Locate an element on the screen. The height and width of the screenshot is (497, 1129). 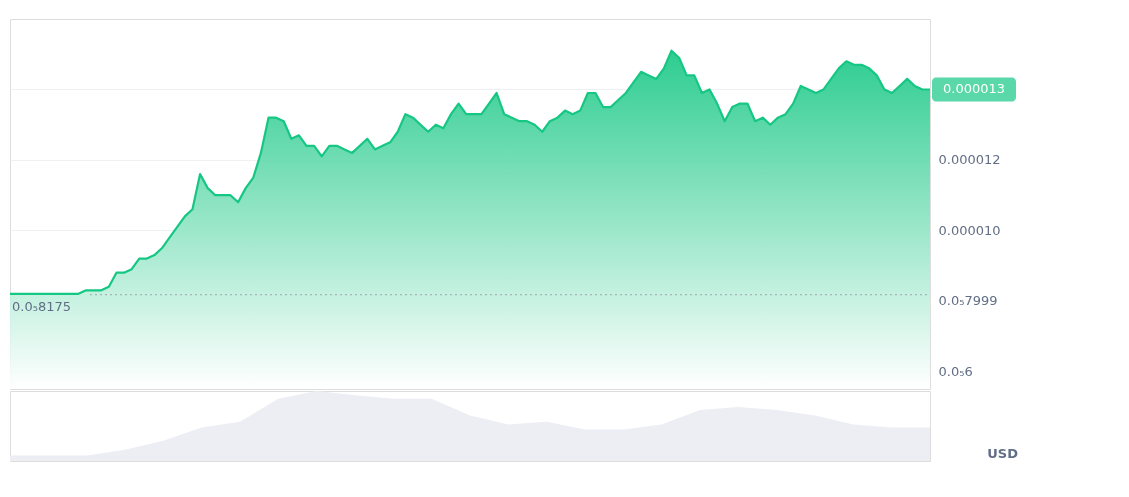
y-tick-label: 0.0₅7999 is located at coordinates (968, 301).